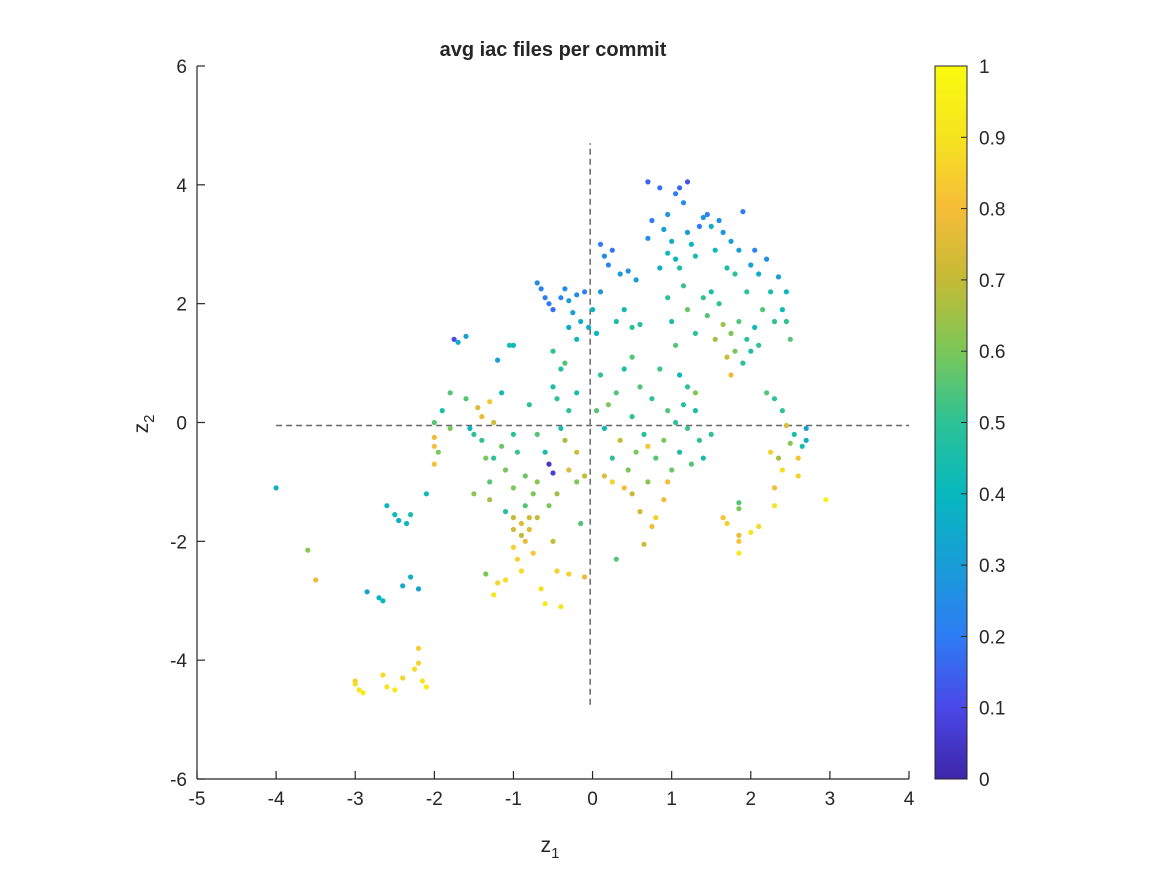 Image resolution: width=1167 pixels, height=875 pixels. I want to click on colorbar-tick-label: 0.2, so click(992, 637).